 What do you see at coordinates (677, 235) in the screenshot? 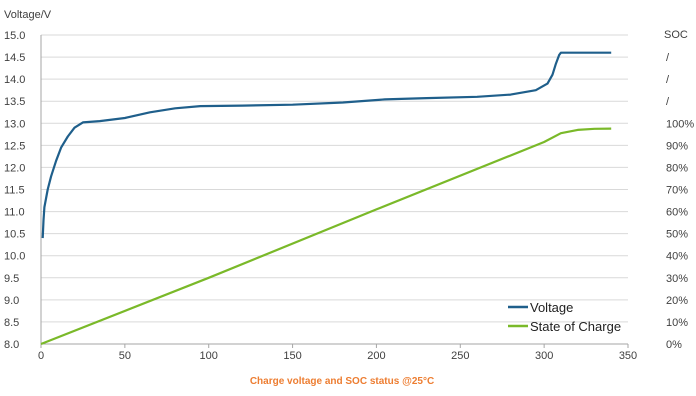
I see `y2-tick-label: 50%` at bounding box center [677, 235].